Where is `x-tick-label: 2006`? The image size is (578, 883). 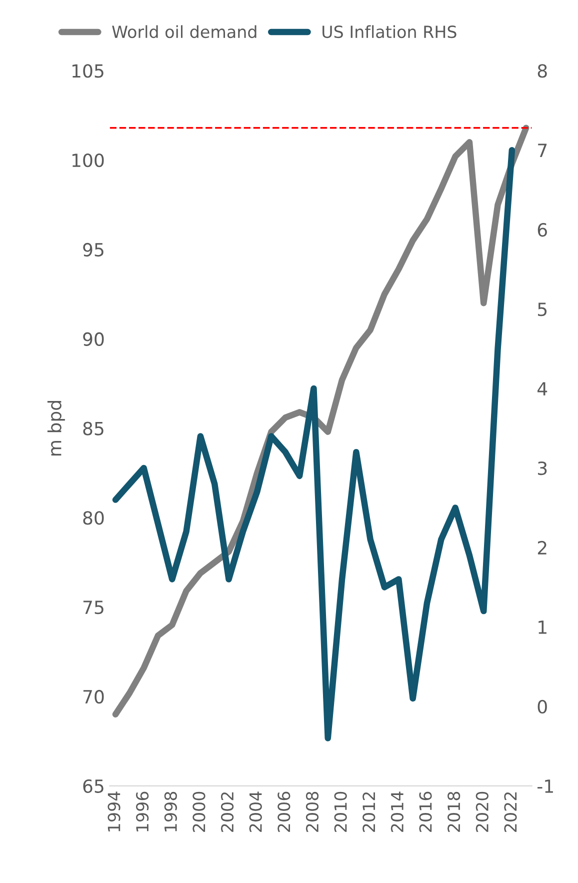 x-tick-label: 2006 is located at coordinates (284, 812).